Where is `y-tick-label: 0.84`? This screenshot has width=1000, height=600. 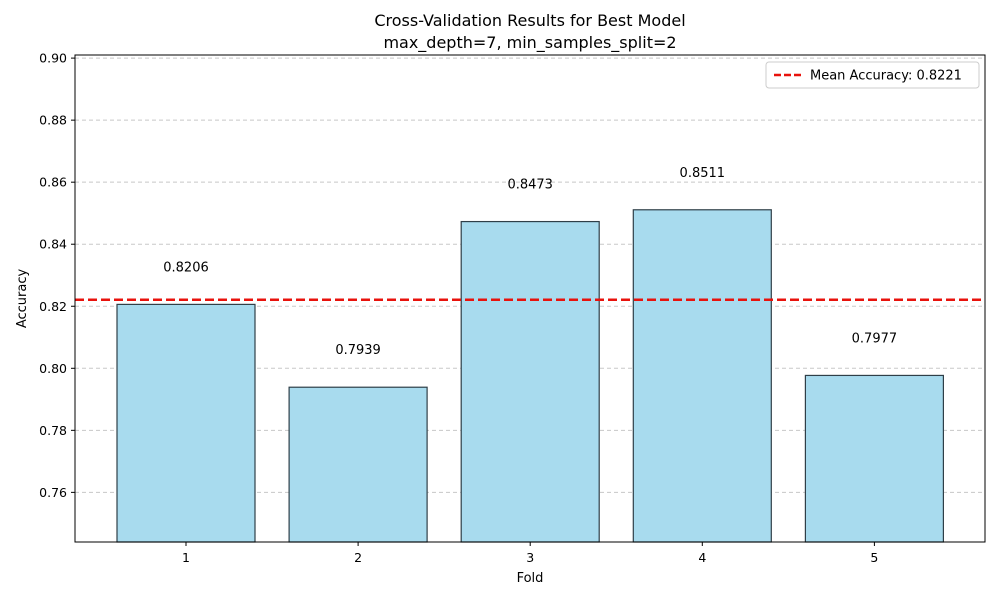
y-tick-label: 0.84 is located at coordinates (53, 244).